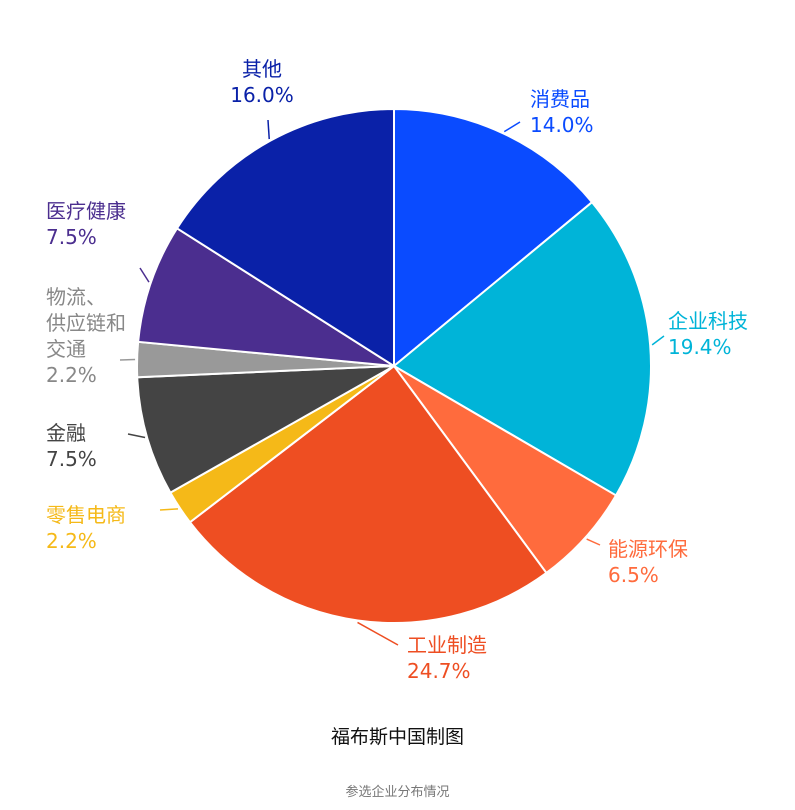 This screenshot has width=795, height=810. I want to click on slice-label: 其他 16.0%, so click(262, 82).